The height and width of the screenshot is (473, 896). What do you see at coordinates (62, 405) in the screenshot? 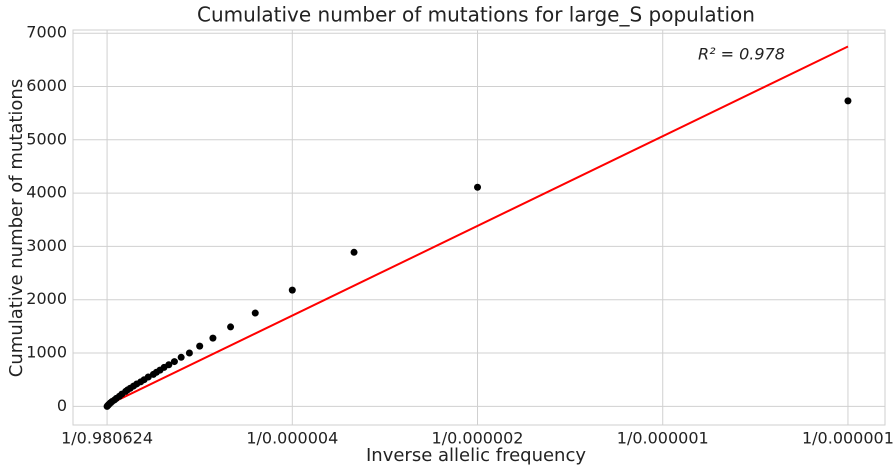
I see `y-tick-label: 0` at bounding box center [62, 405].